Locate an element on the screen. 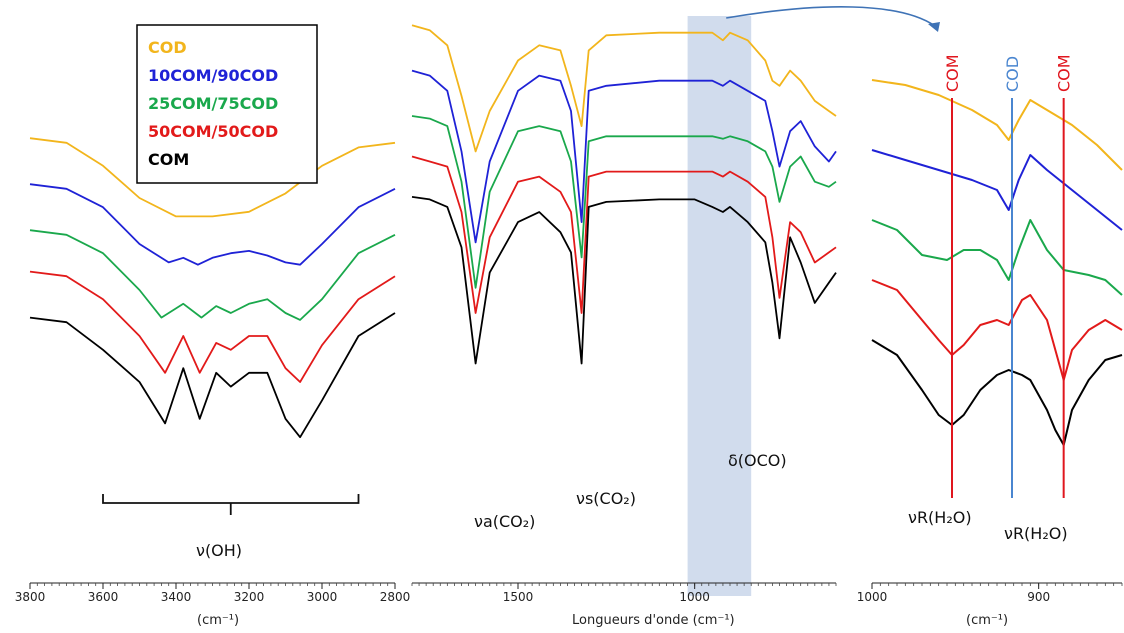 Image resolution: width=1124 pixels, height=633 pixels. left-tick-label-4: 3000 is located at coordinates (322, 597).